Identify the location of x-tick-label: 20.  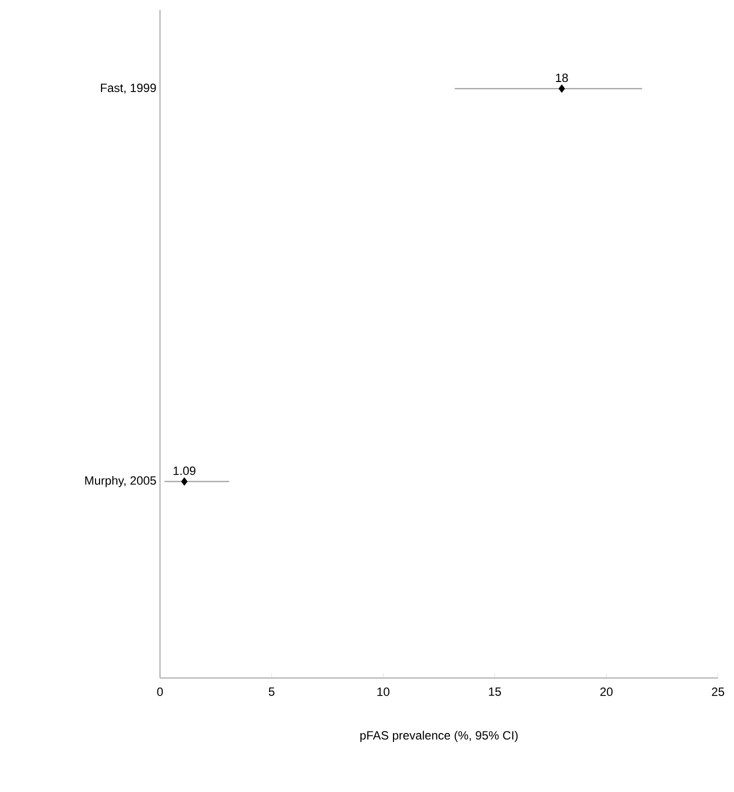
(606, 692).